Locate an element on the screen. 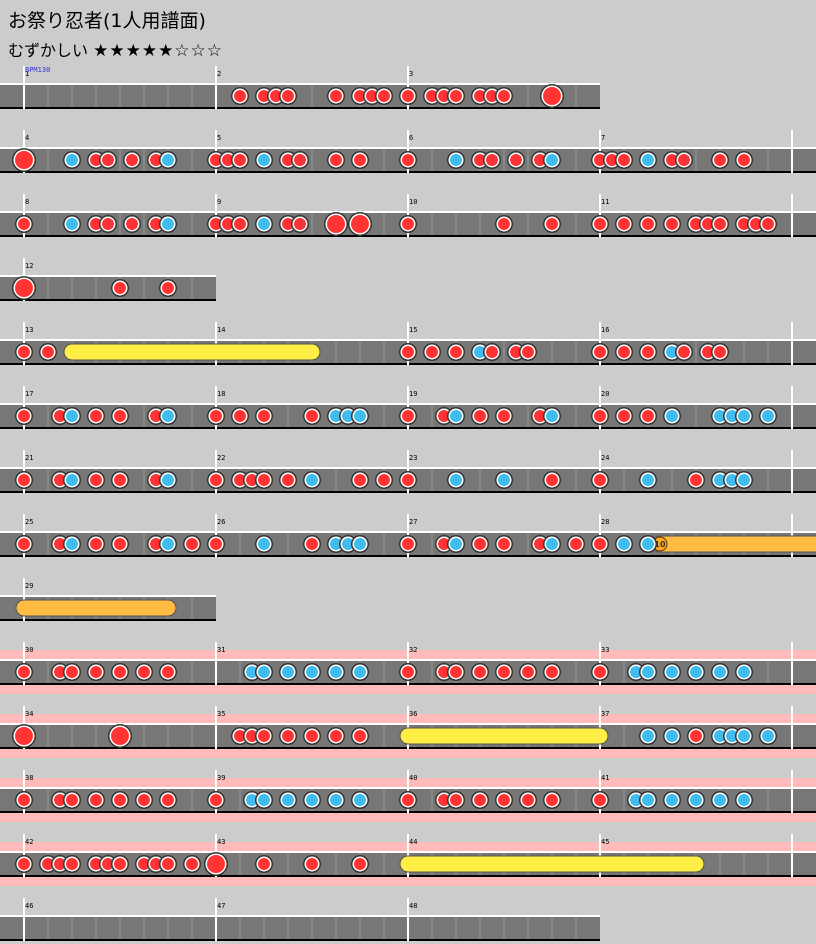 The image size is (816, 944). chart-row: 25 26 27 28 10 is located at coordinates (408, 535).